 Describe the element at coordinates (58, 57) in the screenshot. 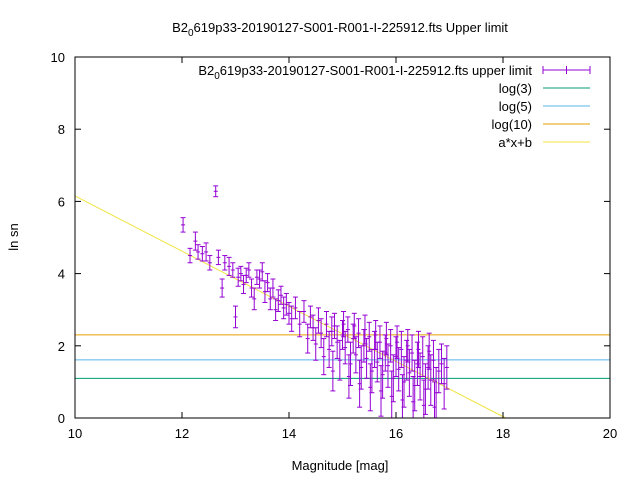

I see `y-tick-label: 10` at that location.